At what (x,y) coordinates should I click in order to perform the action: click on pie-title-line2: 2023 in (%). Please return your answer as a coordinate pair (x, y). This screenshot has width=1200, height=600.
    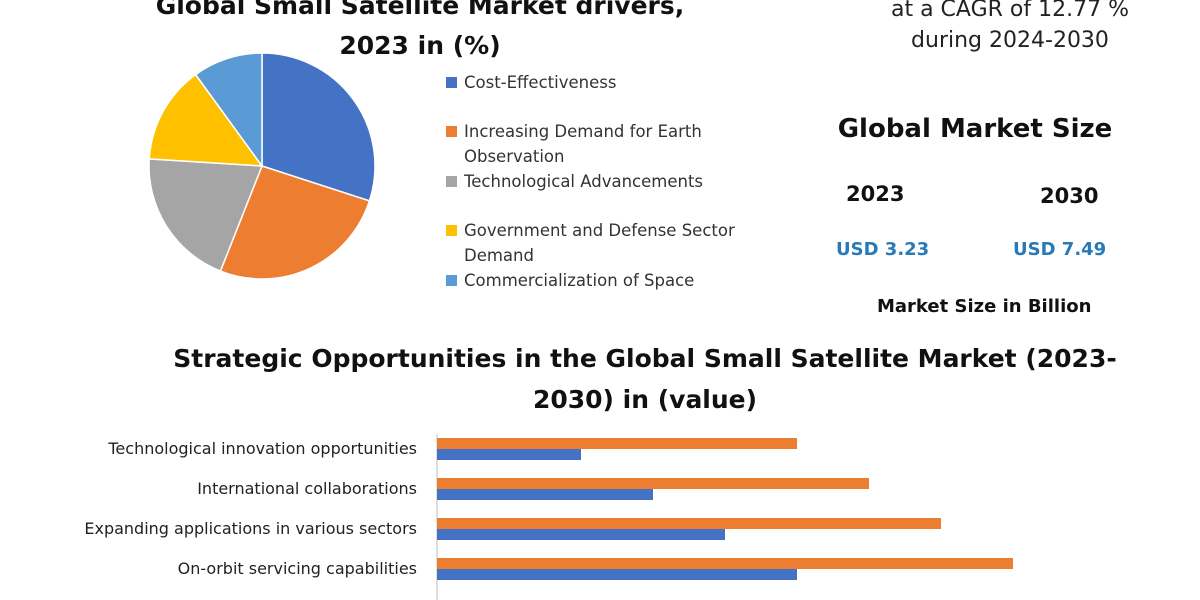
    Looking at the image, I should click on (420, 45).